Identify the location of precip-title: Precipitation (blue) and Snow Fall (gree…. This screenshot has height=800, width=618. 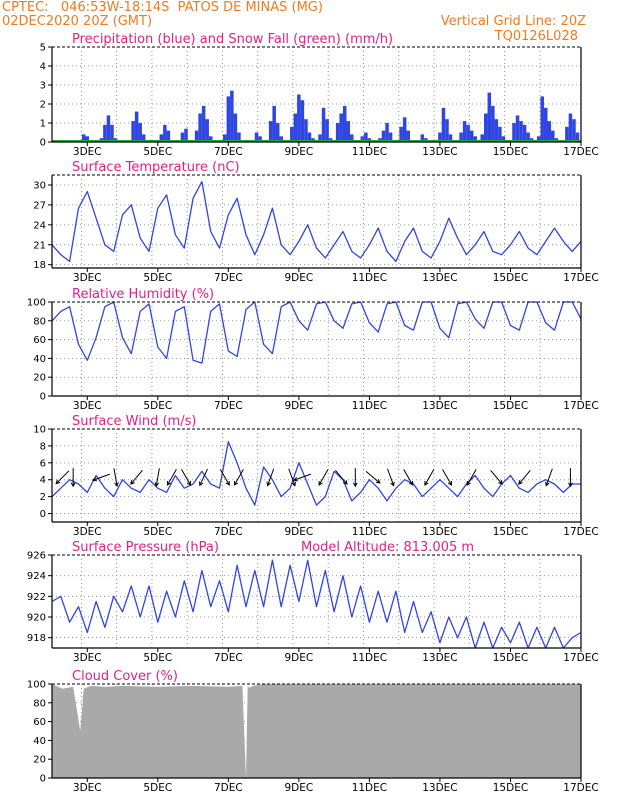
(232, 39).